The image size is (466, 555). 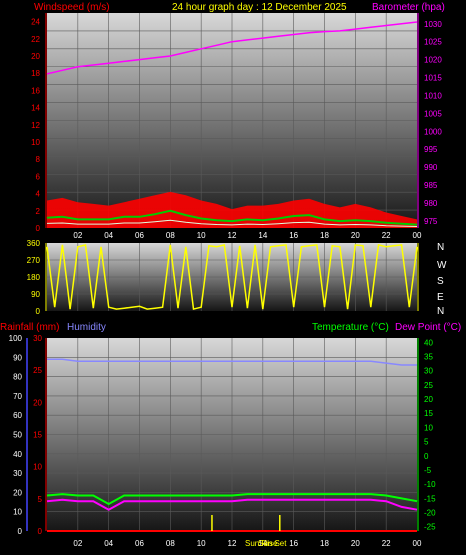 I want to click on graph-title: 24 hour graph day : 12 December 2025, so click(x=259, y=7).